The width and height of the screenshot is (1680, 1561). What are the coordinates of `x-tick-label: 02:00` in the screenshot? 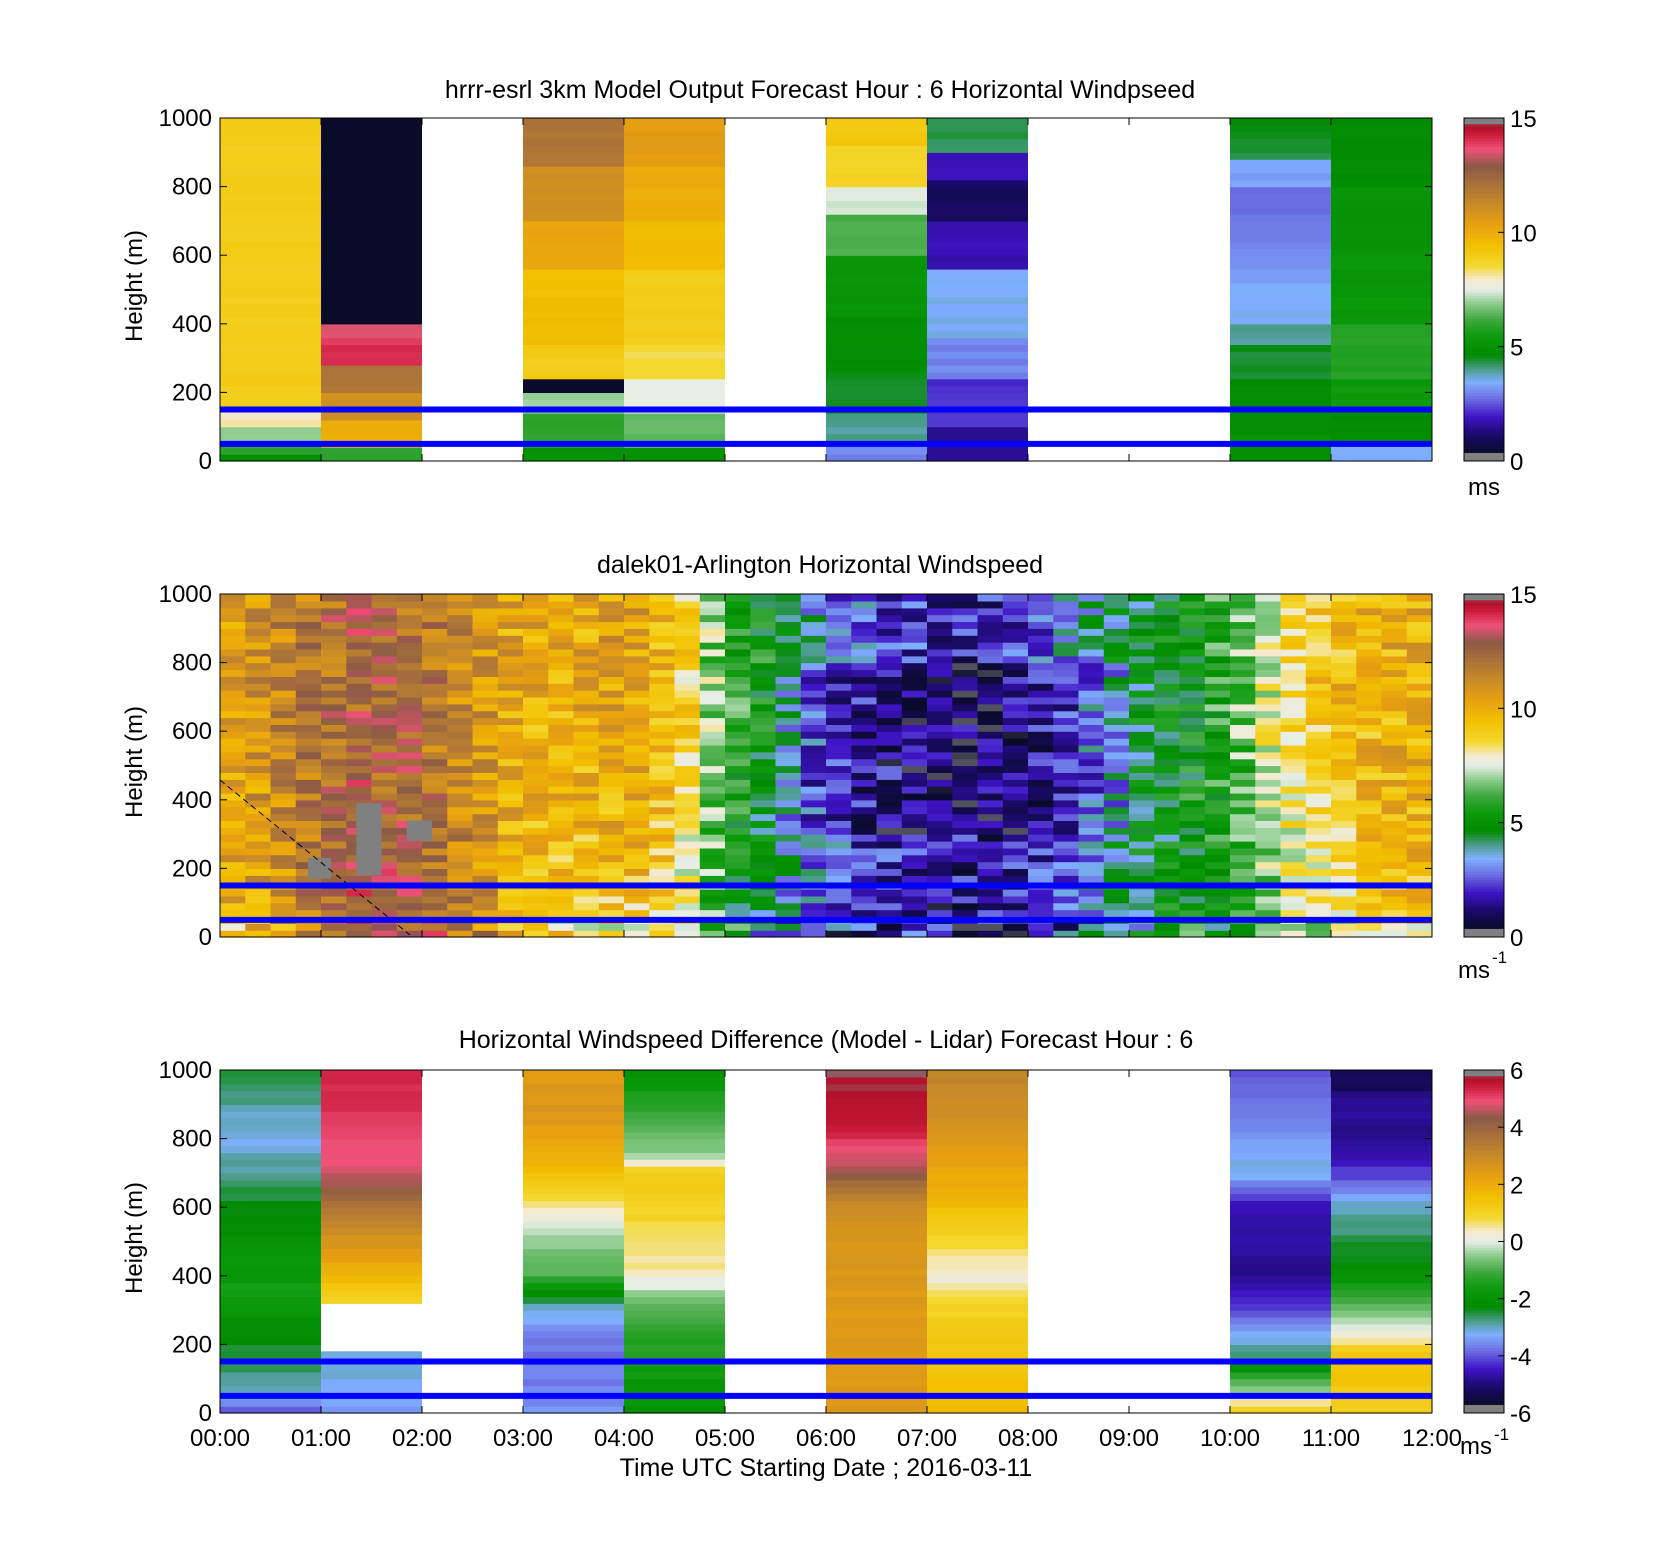 It's located at (422, 1438).